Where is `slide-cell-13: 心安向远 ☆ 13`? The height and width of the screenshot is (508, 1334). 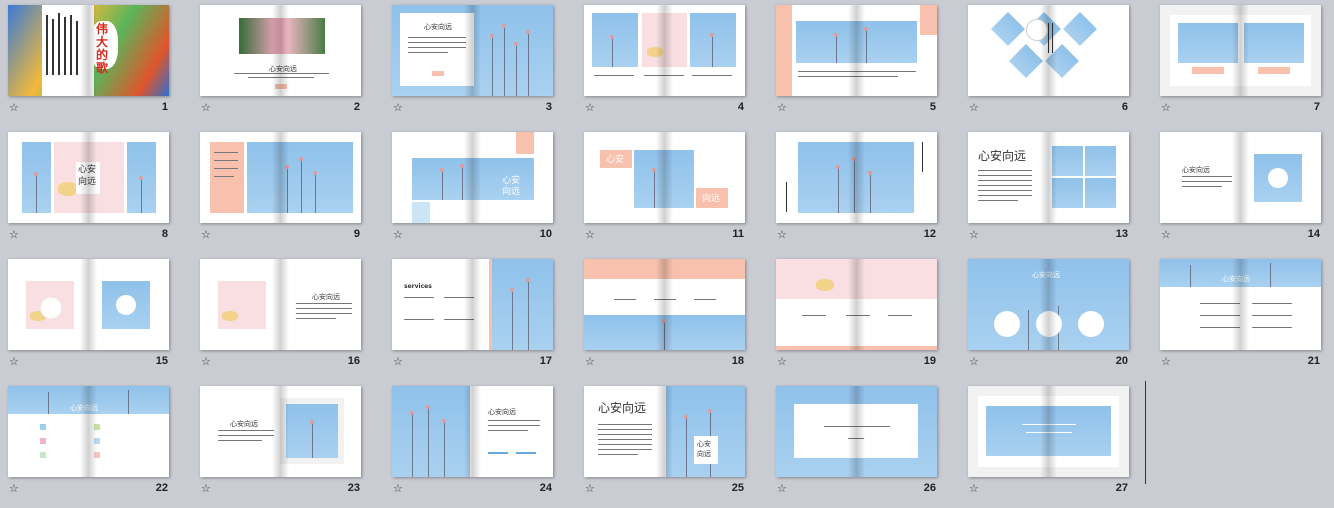
slide-cell-13: 心安向远 ☆ 13 is located at coordinates (1056, 190).